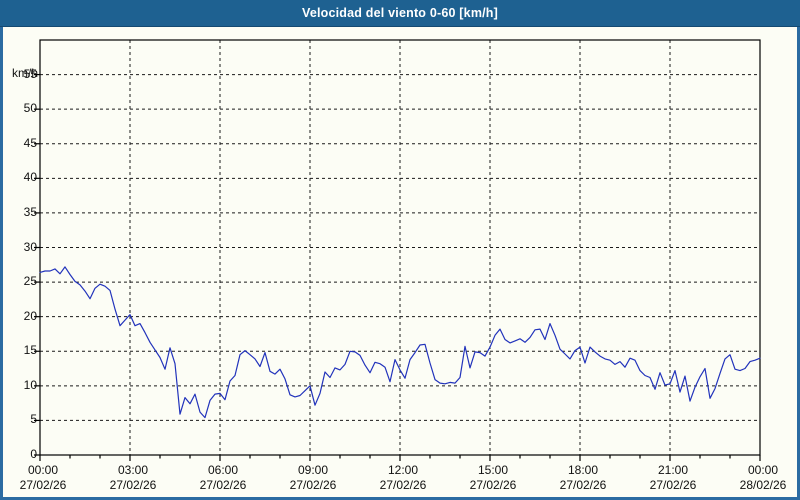 Image resolution: width=800 pixels, height=500 pixels. I want to click on y-axis-tick-label: 30, so click(30, 246).